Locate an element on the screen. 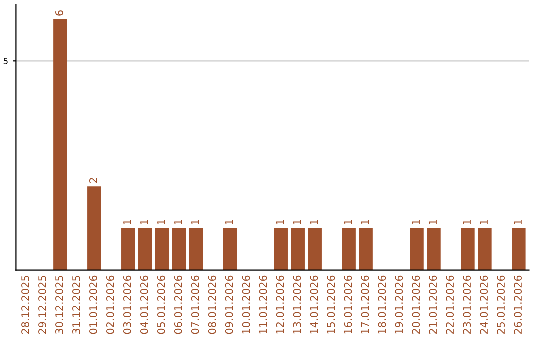 The height and width of the screenshot is (340, 540). x-tick-label: 01.01.2026 is located at coordinates (93, 305).